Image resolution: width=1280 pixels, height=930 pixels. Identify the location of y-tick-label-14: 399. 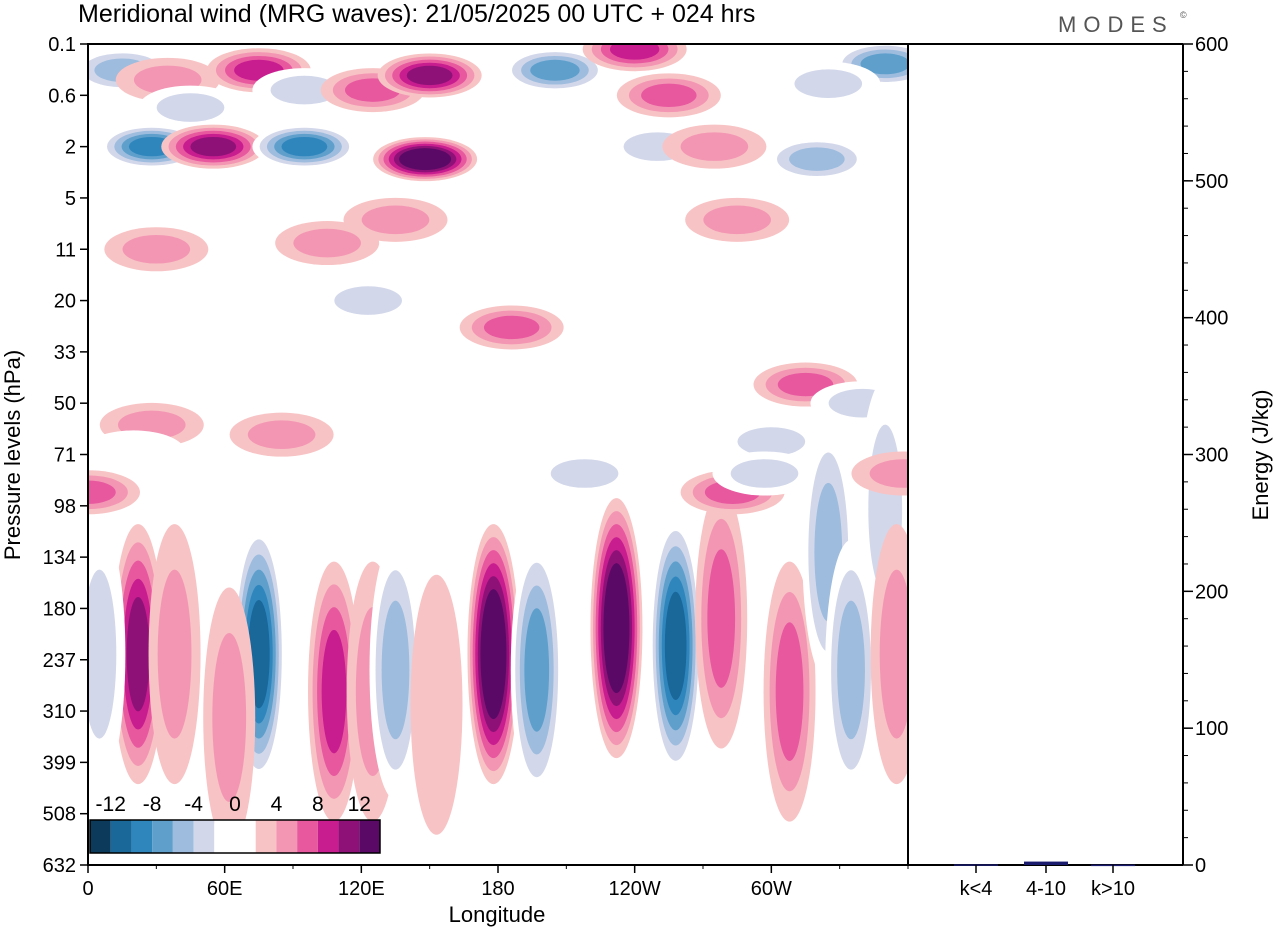
(59, 763).